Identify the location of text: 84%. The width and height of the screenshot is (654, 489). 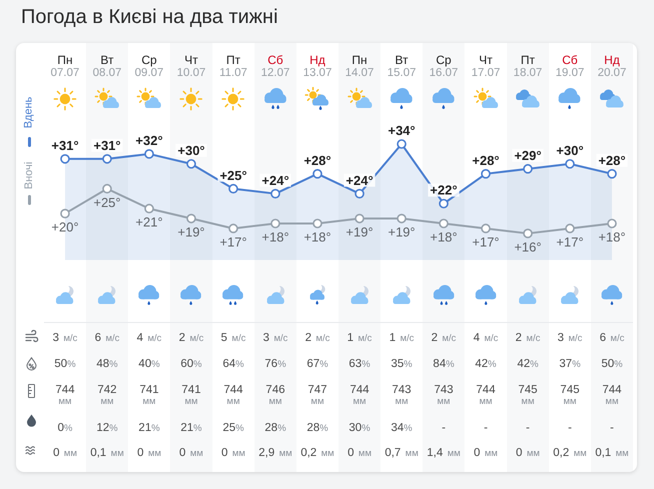
(443, 364).